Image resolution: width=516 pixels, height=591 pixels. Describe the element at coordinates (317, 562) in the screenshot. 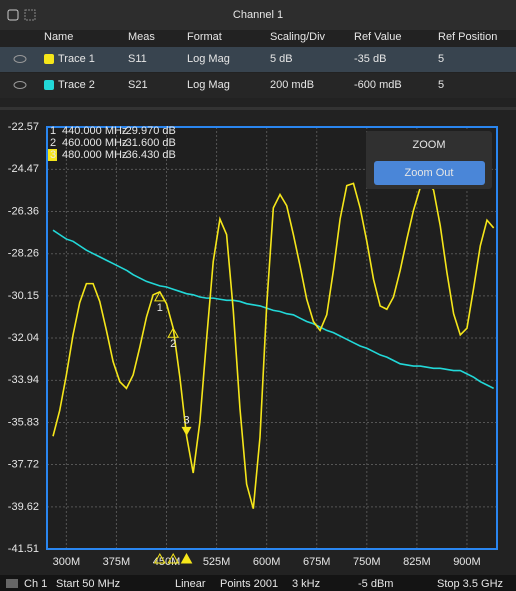

I see `x-tick-label: 675M` at that location.